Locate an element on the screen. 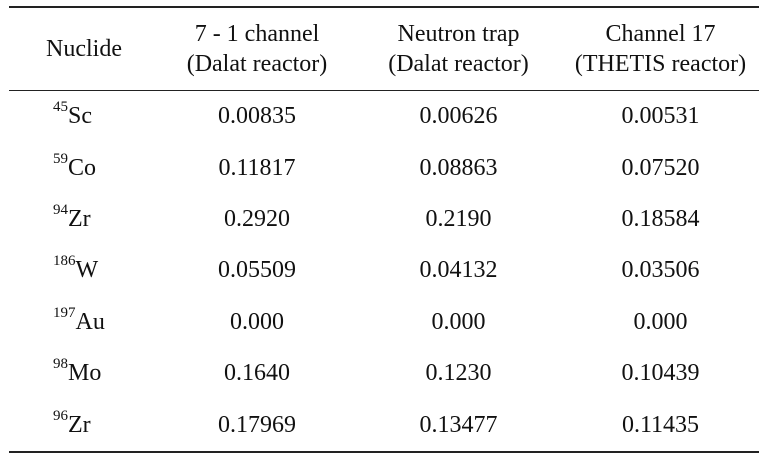 The height and width of the screenshot is (465, 768). nuclide-cell: 94Zr is located at coordinates (84, 219).